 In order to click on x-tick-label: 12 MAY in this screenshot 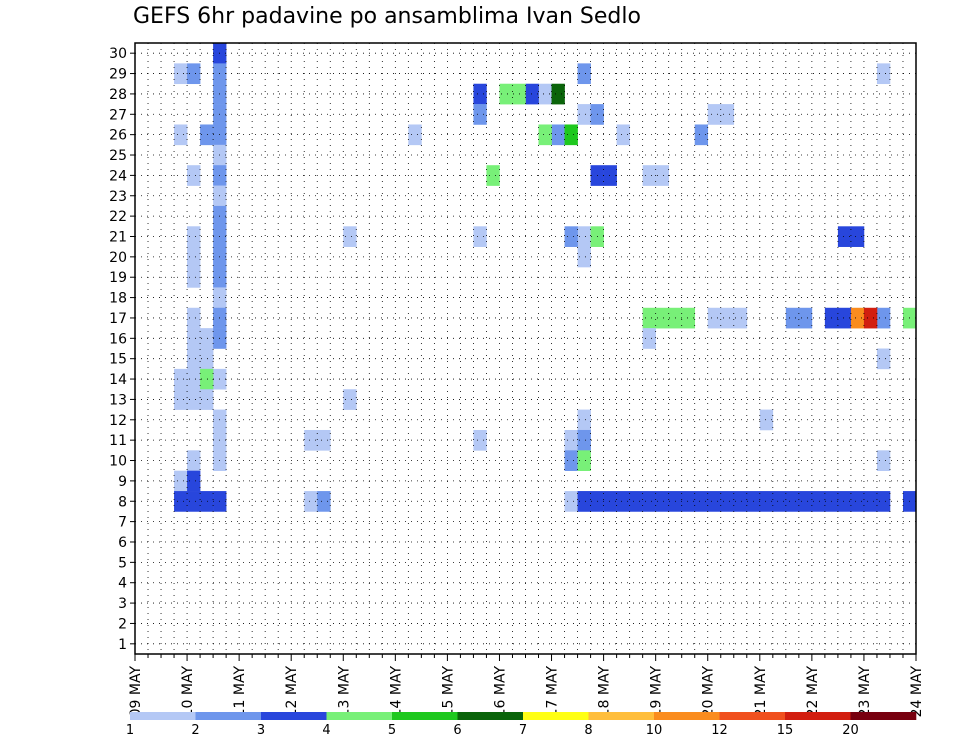, I will do `click(292, 692)`.